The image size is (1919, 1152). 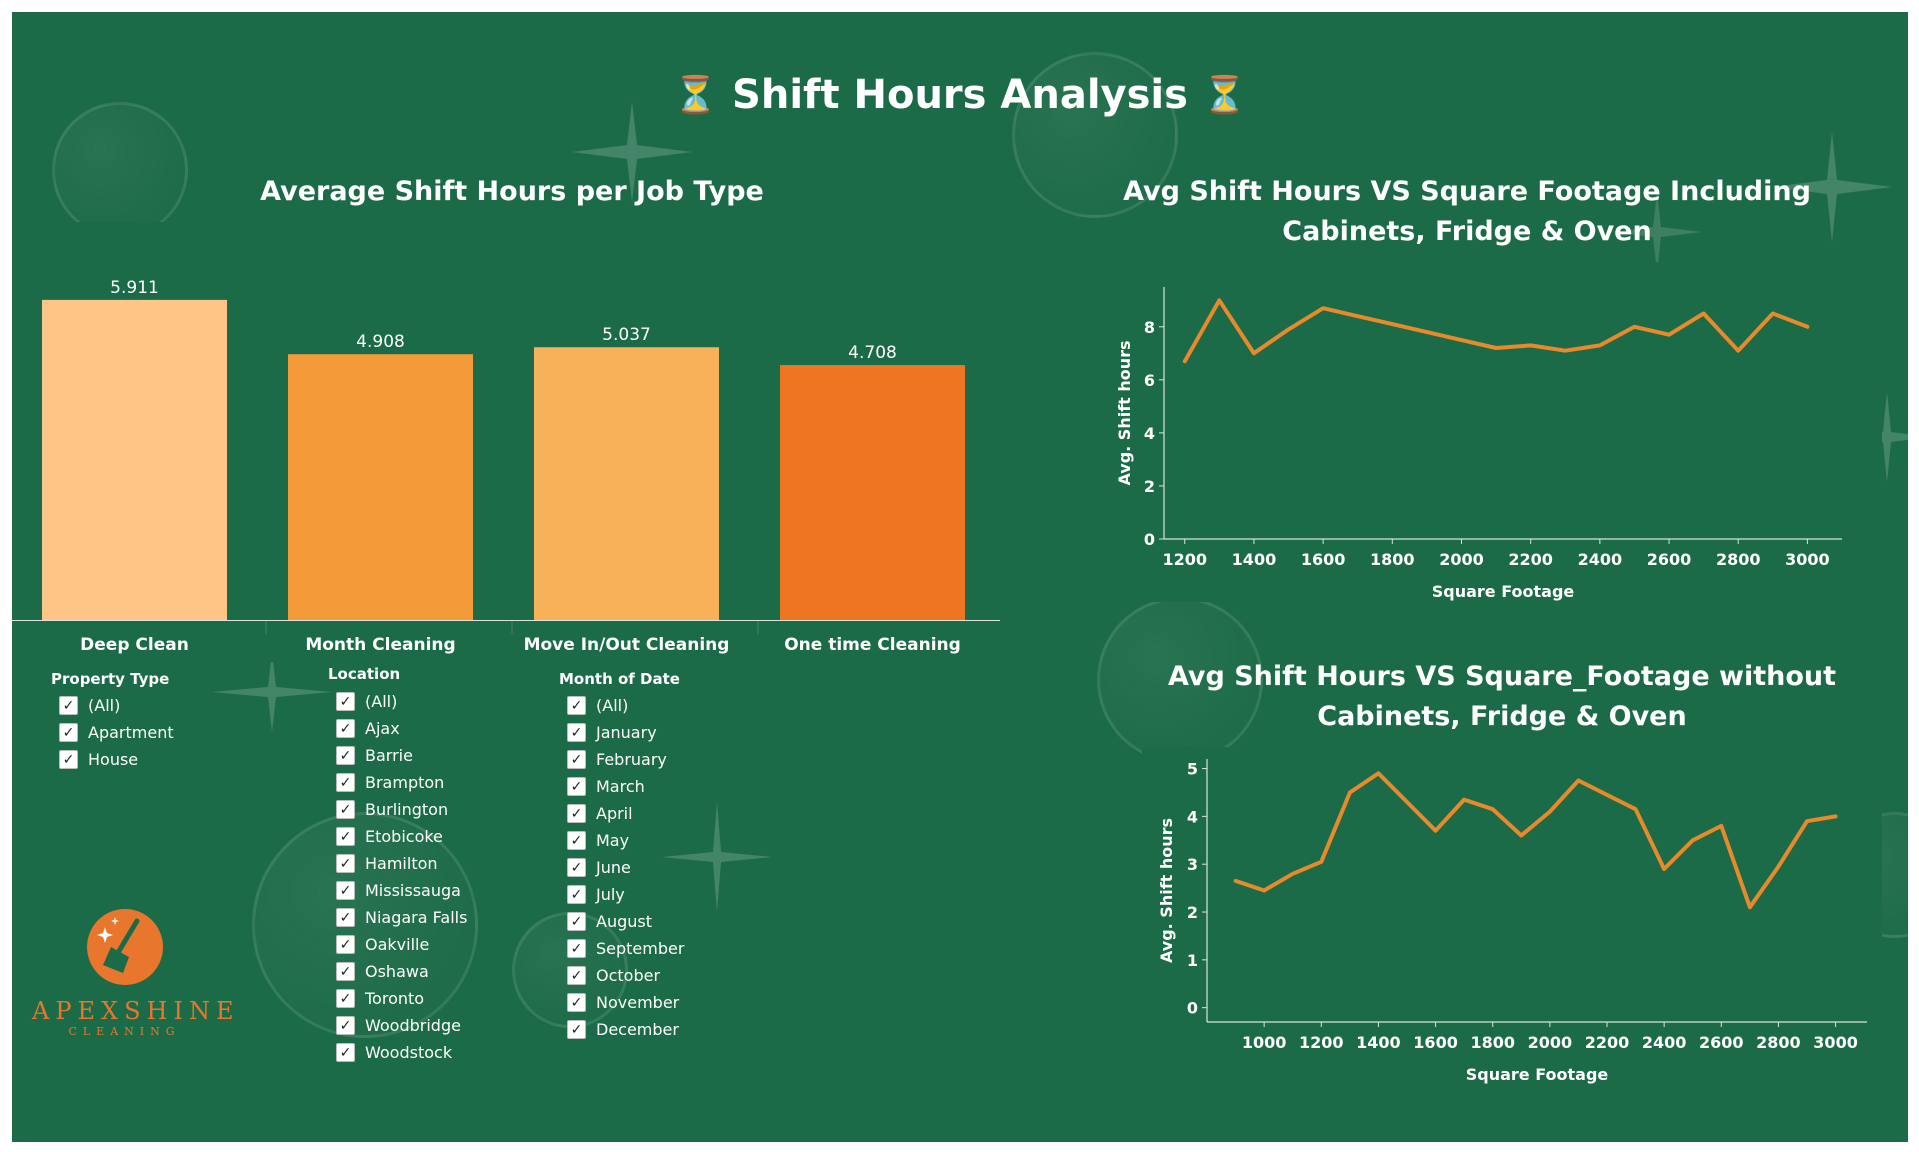 What do you see at coordinates (625, 948) in the screenshot?
I see `filter-option: ✓ September` at bounding box center [625, 948].